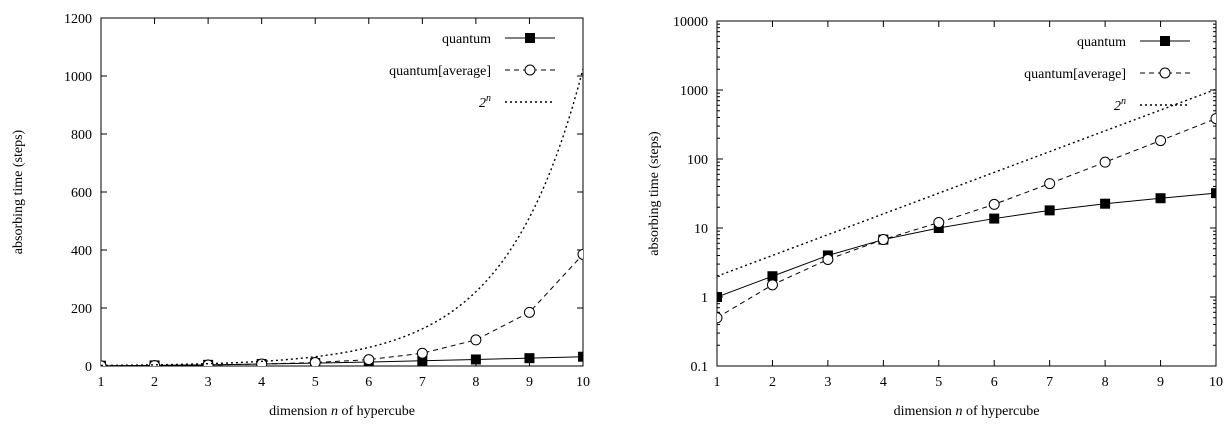 The width and height of the screenshot is (1229, 426). I want to click on y-tick-label: 1, so click(704, 298).